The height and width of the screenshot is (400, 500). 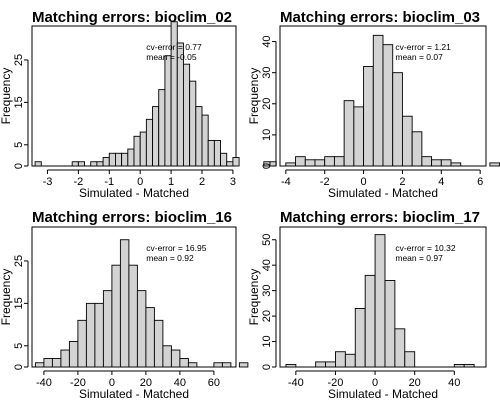 What do you see at coordinates (109, 182) in the screenshot?
I see `x-tick-label: -1` at bounding box center [109, 182].